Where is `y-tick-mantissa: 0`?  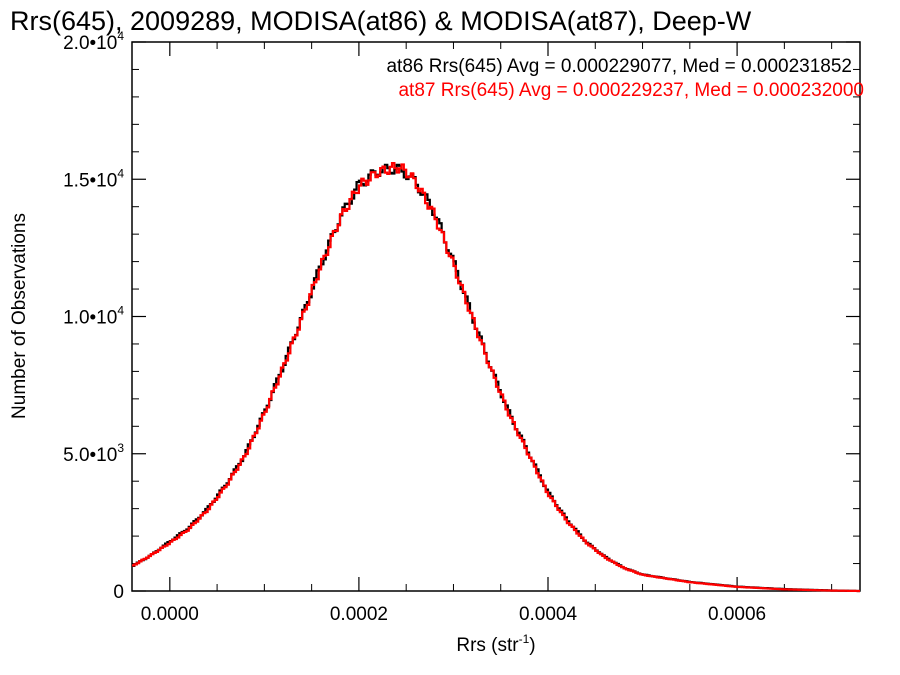
y-tick-mantissa: 0 is located at coordinates (118, 592).